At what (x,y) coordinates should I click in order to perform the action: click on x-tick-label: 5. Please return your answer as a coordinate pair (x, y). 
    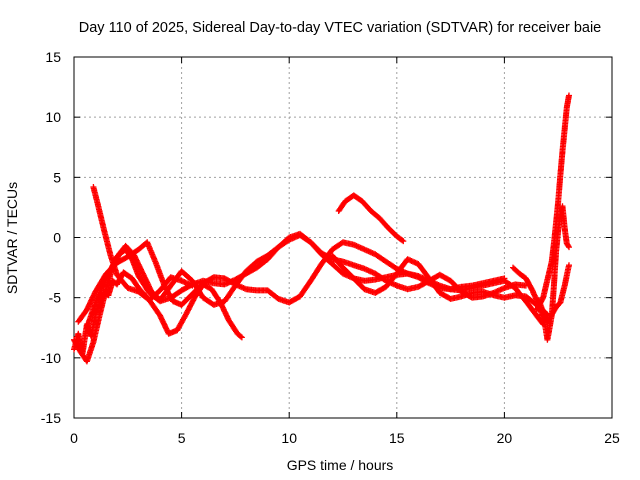
    Looking at the image, I should click on (182, 438).